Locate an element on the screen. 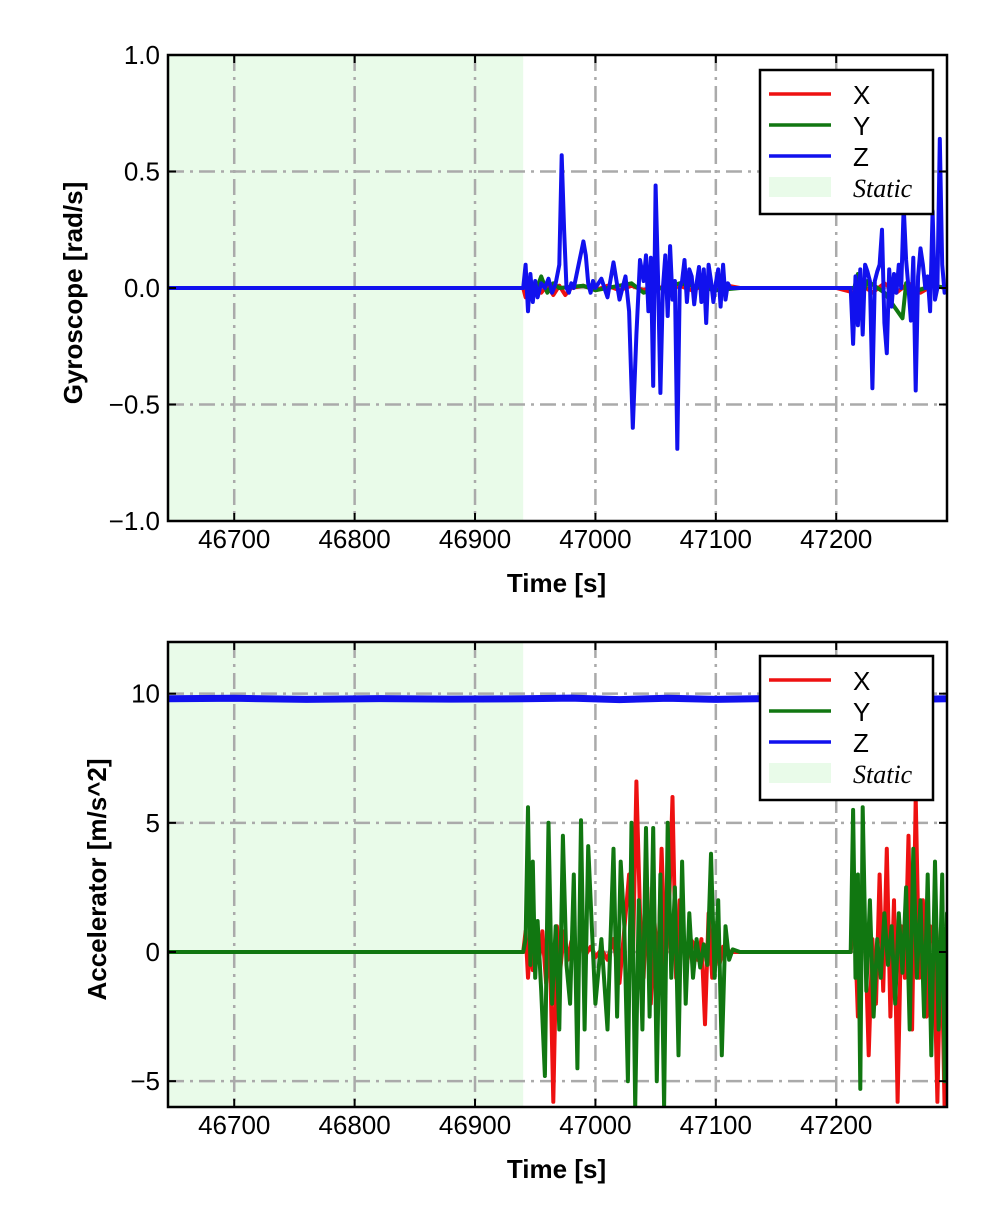 The height and width of the screenshot is (1228, 992). y-tick-label: −5 is located at coordinates (145, 1081).